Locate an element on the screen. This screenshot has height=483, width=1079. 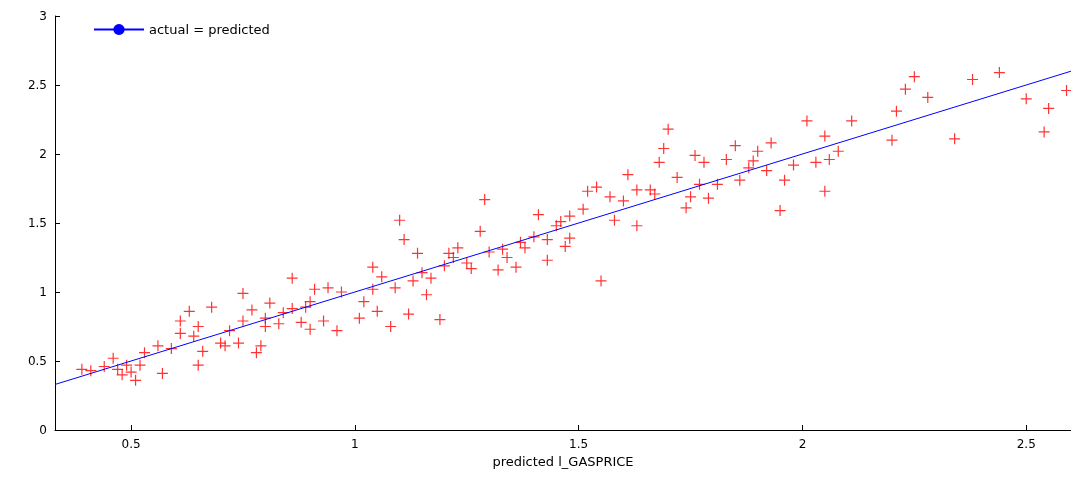
legend-label: actual = predicted is located at coordinates (209, 29).